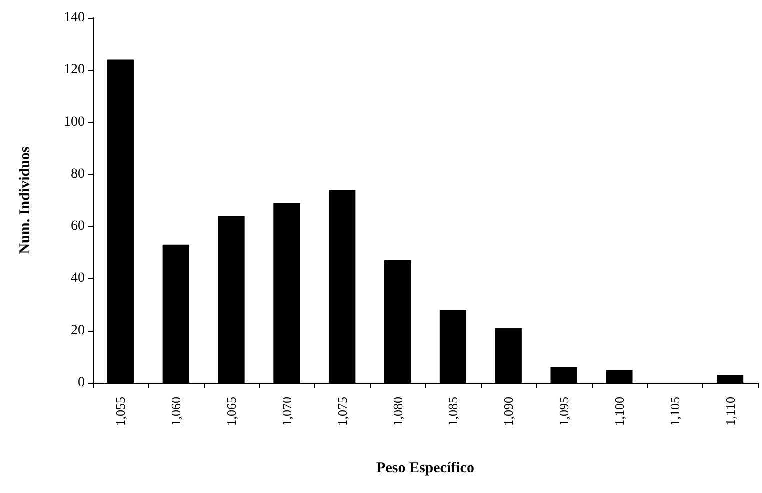 This screenshot has width=762, height=493. What do you see at coordinates (26, 200) in the screenshot?
I see `y-axis-title: Num. Individuos` at bounding box center [26, 200].